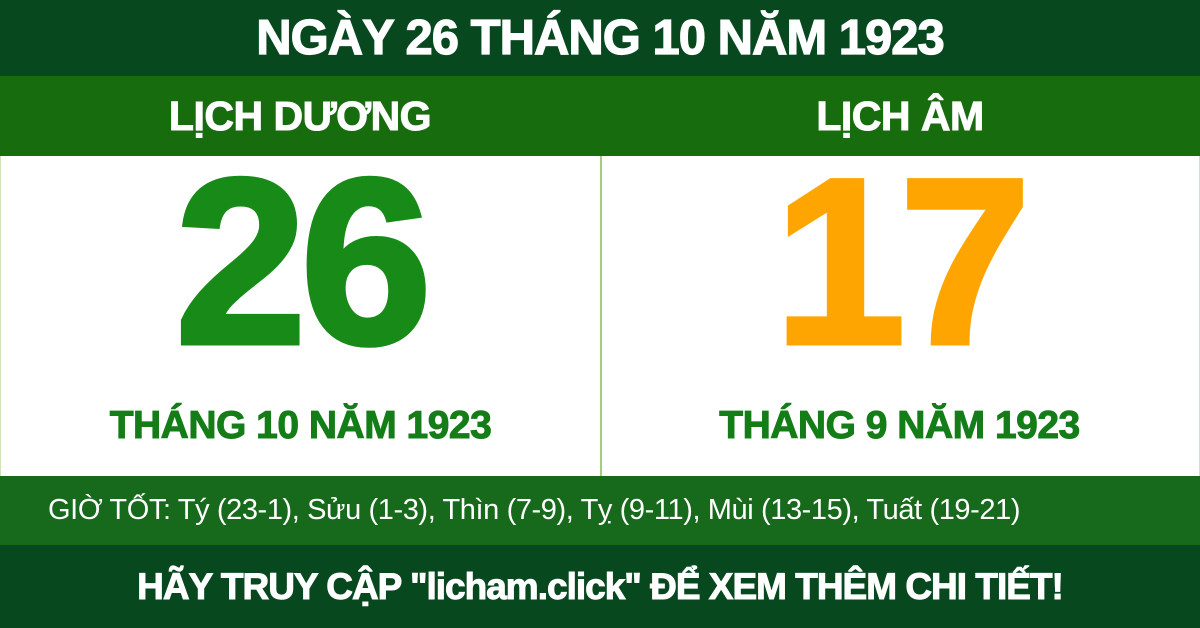 The image size is (1200, 628). Describe the element at coordinates (303, 262) in the screenshot. I see `solar-day-number: 26` at that location.